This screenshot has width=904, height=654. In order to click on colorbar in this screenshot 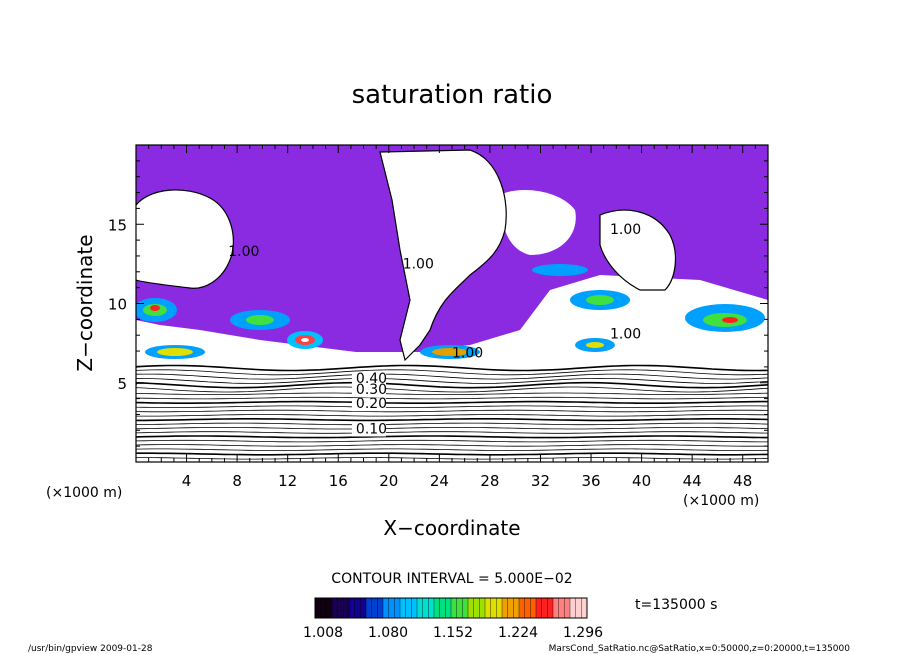, I will do `click(451, 608)`.